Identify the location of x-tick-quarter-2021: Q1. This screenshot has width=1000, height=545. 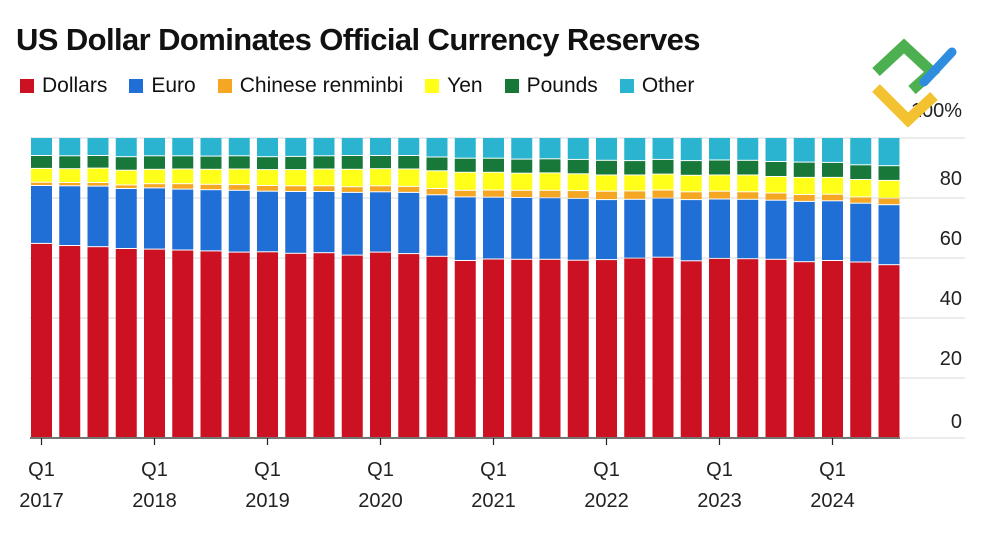
(493, 470).